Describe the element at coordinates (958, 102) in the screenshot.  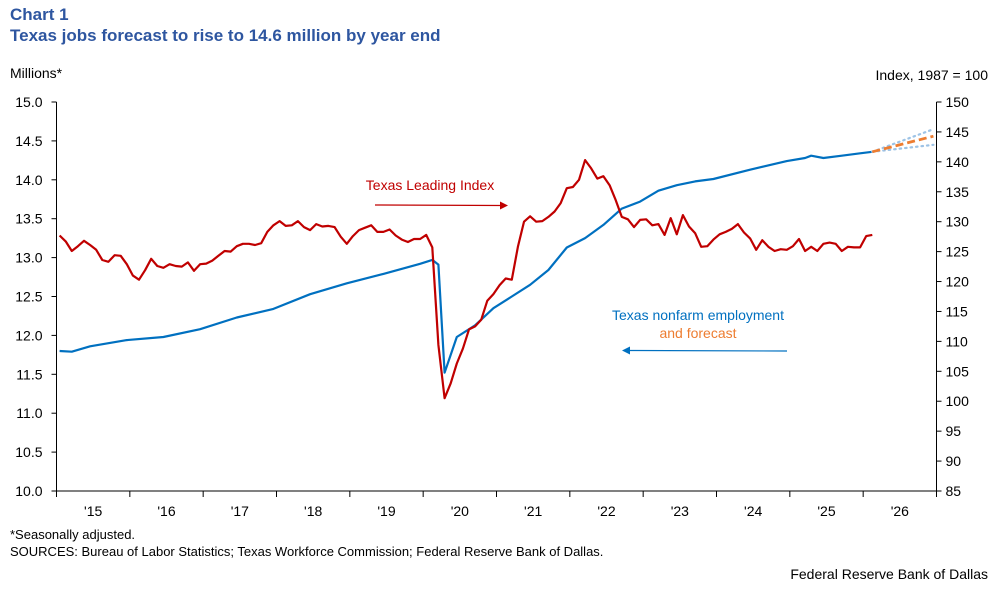
I see `right-tick-label: 150` at that location.